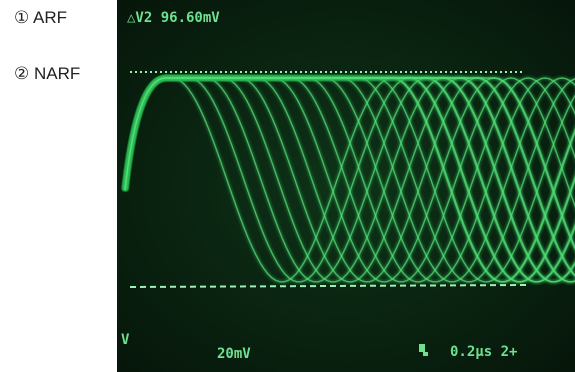 The image size is (575, 372). Describe the element at coordinates (483, 352) in the screenshot. I see `time-per-div: 0.2µs 2+` at that location.